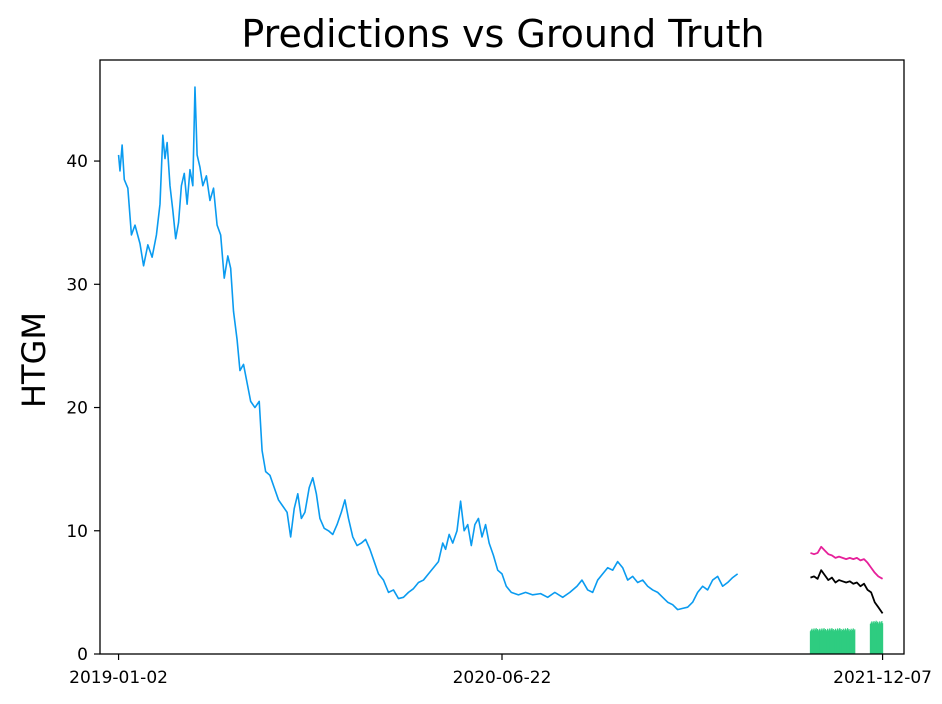 The width and height of the screenshot is (942, 704). What do you see at coordinates (502, 34) in the screenshot?
I see `chart-title: Predictions vs Ground Truth` at bounding box center [502, 34].